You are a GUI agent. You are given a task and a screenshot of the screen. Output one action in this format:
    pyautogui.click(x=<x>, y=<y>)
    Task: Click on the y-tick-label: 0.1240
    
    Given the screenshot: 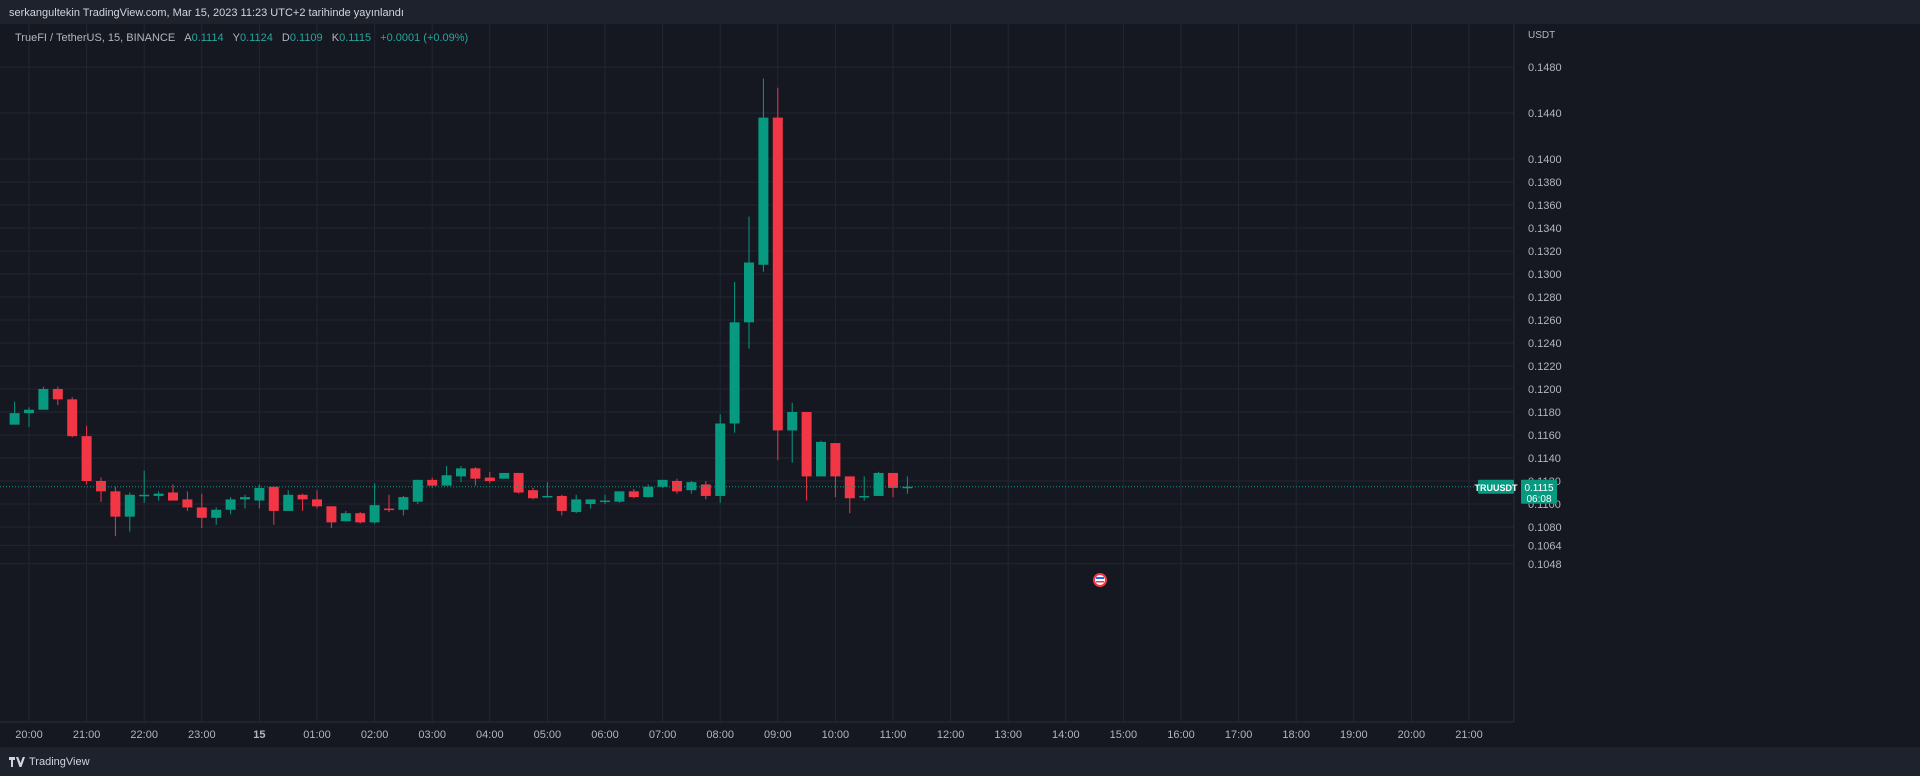 What is the action you would take?
    pyautogui.click(x=1545, y=344)
    